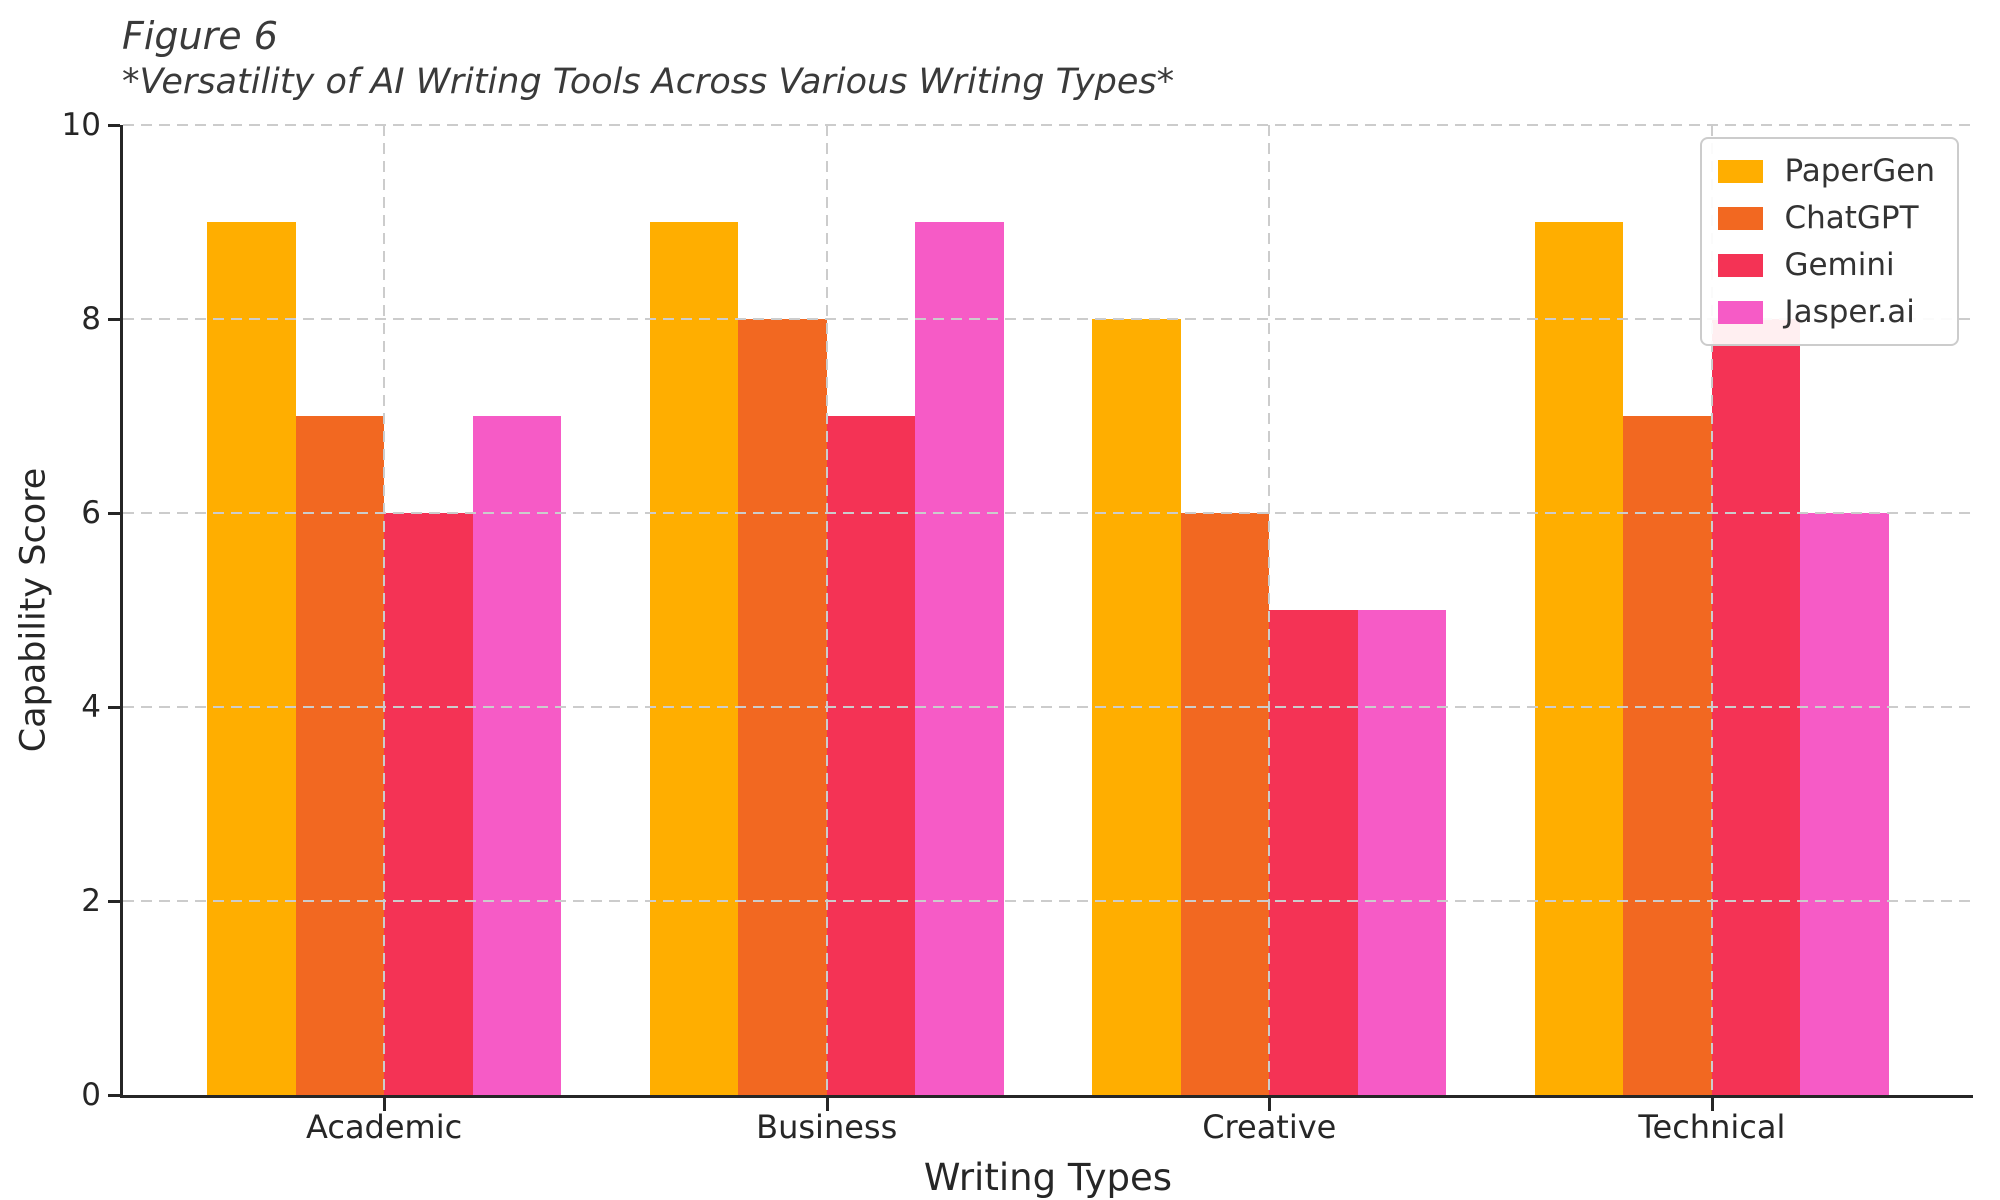 The height and width of the screenshot is (1200, 2000). What do you see at coordinates (827, 1127) in the screenshot?
I see `x-tick-label-business: Business` at bounding box center [827, 1127].